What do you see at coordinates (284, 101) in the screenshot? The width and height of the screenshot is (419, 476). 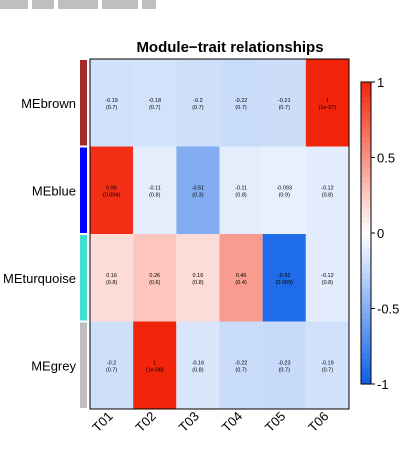 I see `cell-correlation-label: -0.21` at bounding box center [284, 101].